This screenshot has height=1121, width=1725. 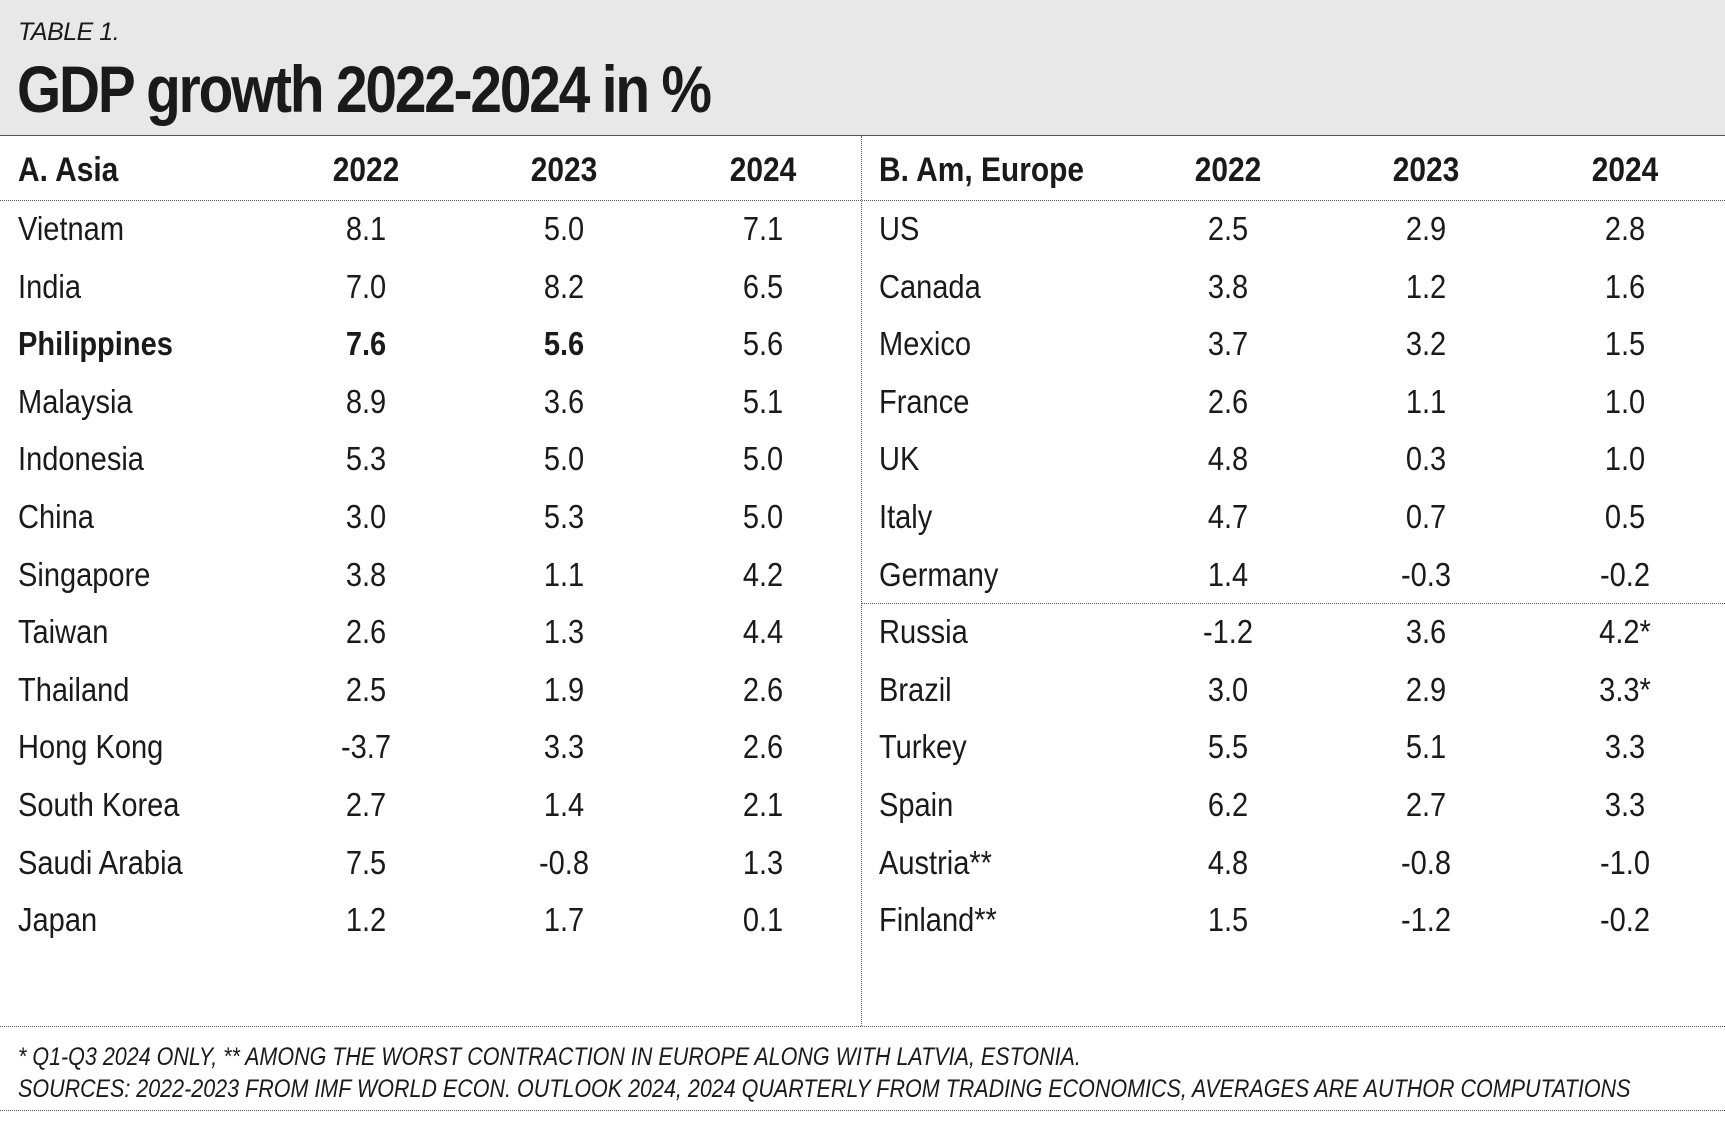 I want to click on country-name: UK, so click(x=899, y=459).